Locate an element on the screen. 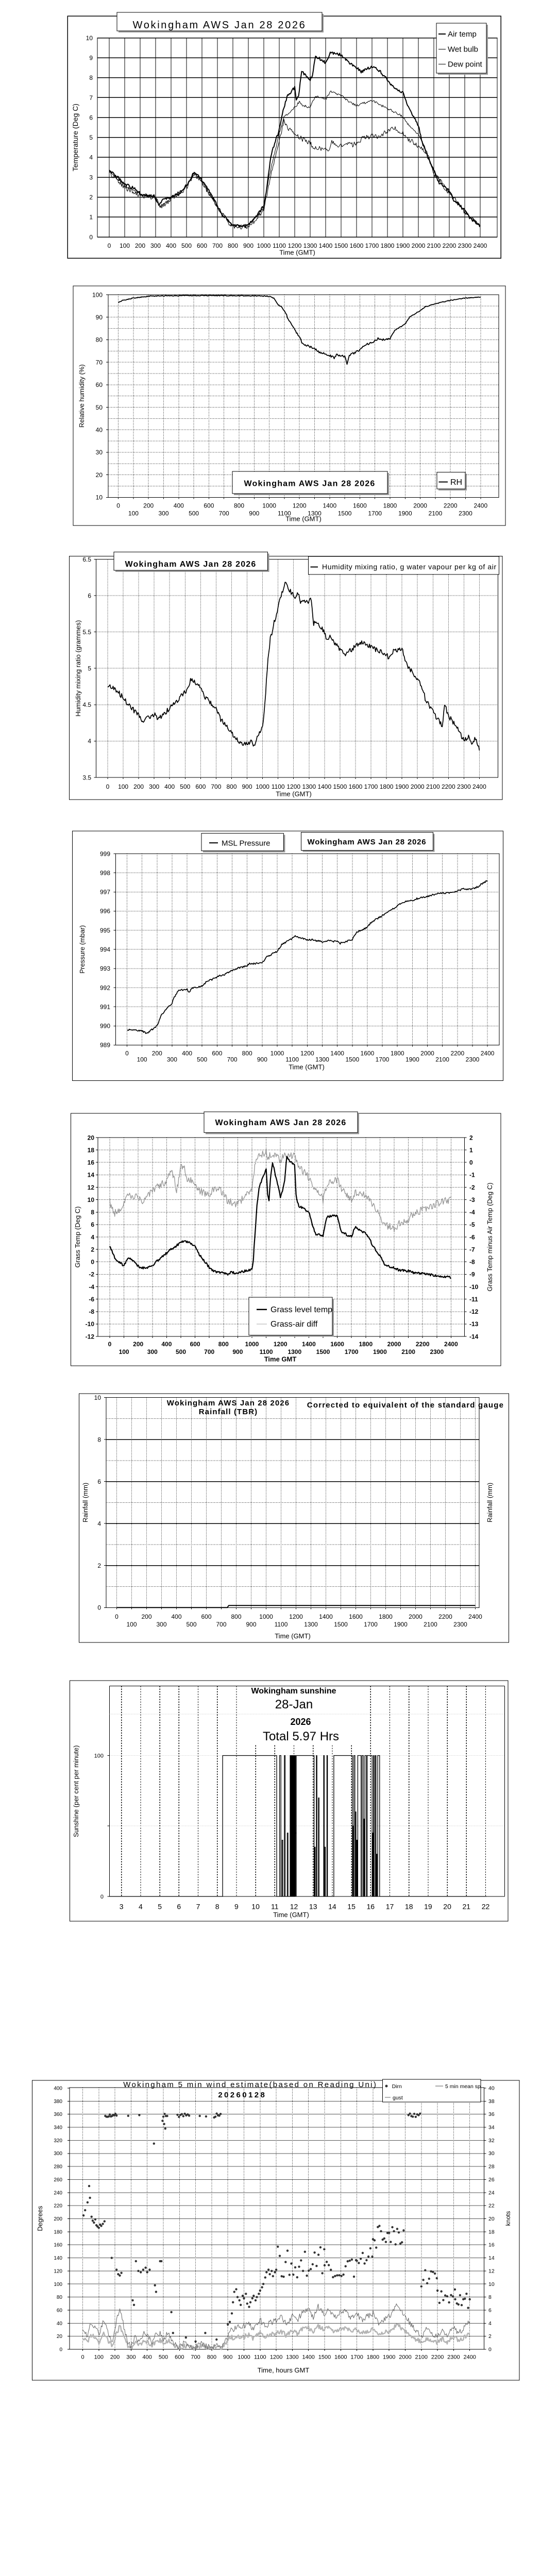 This screenshot has width=541, height=2576. svg-text: 1100 is located at coordinates (292, 1059).